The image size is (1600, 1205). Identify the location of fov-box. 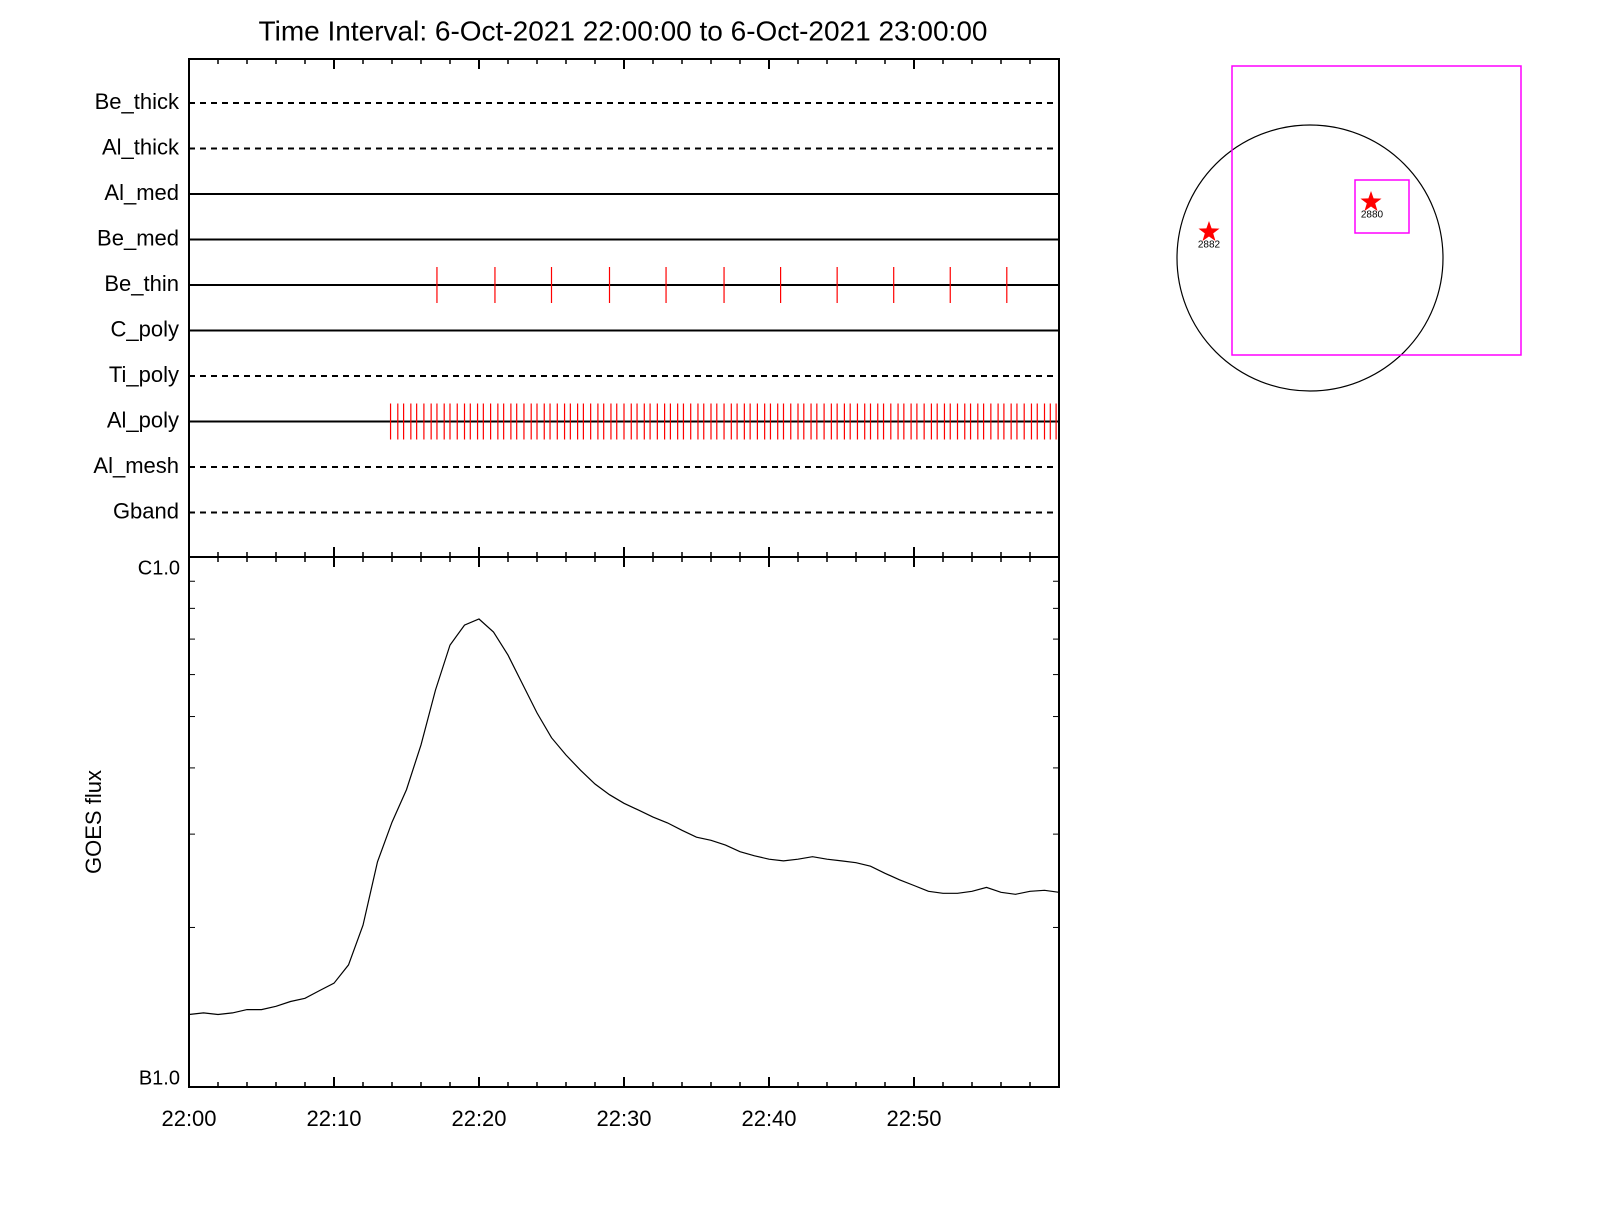
(1376, 210).